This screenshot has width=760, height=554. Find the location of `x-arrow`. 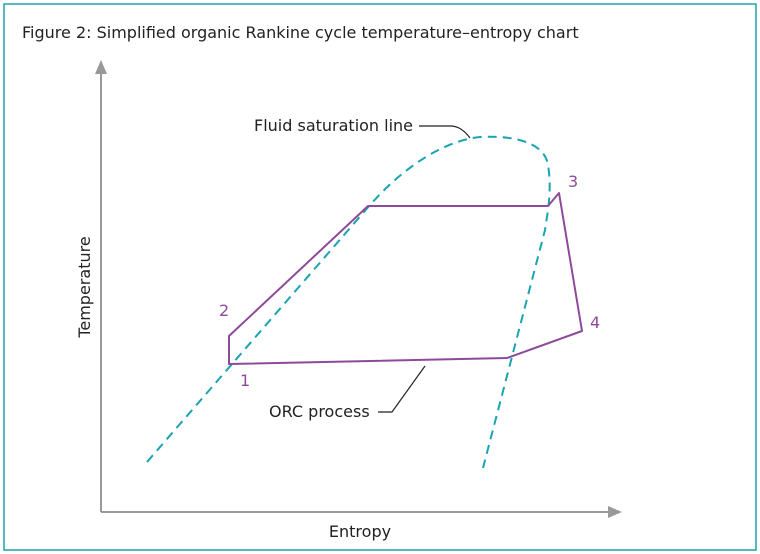

x-arrow is located at coordinates (615, 512).